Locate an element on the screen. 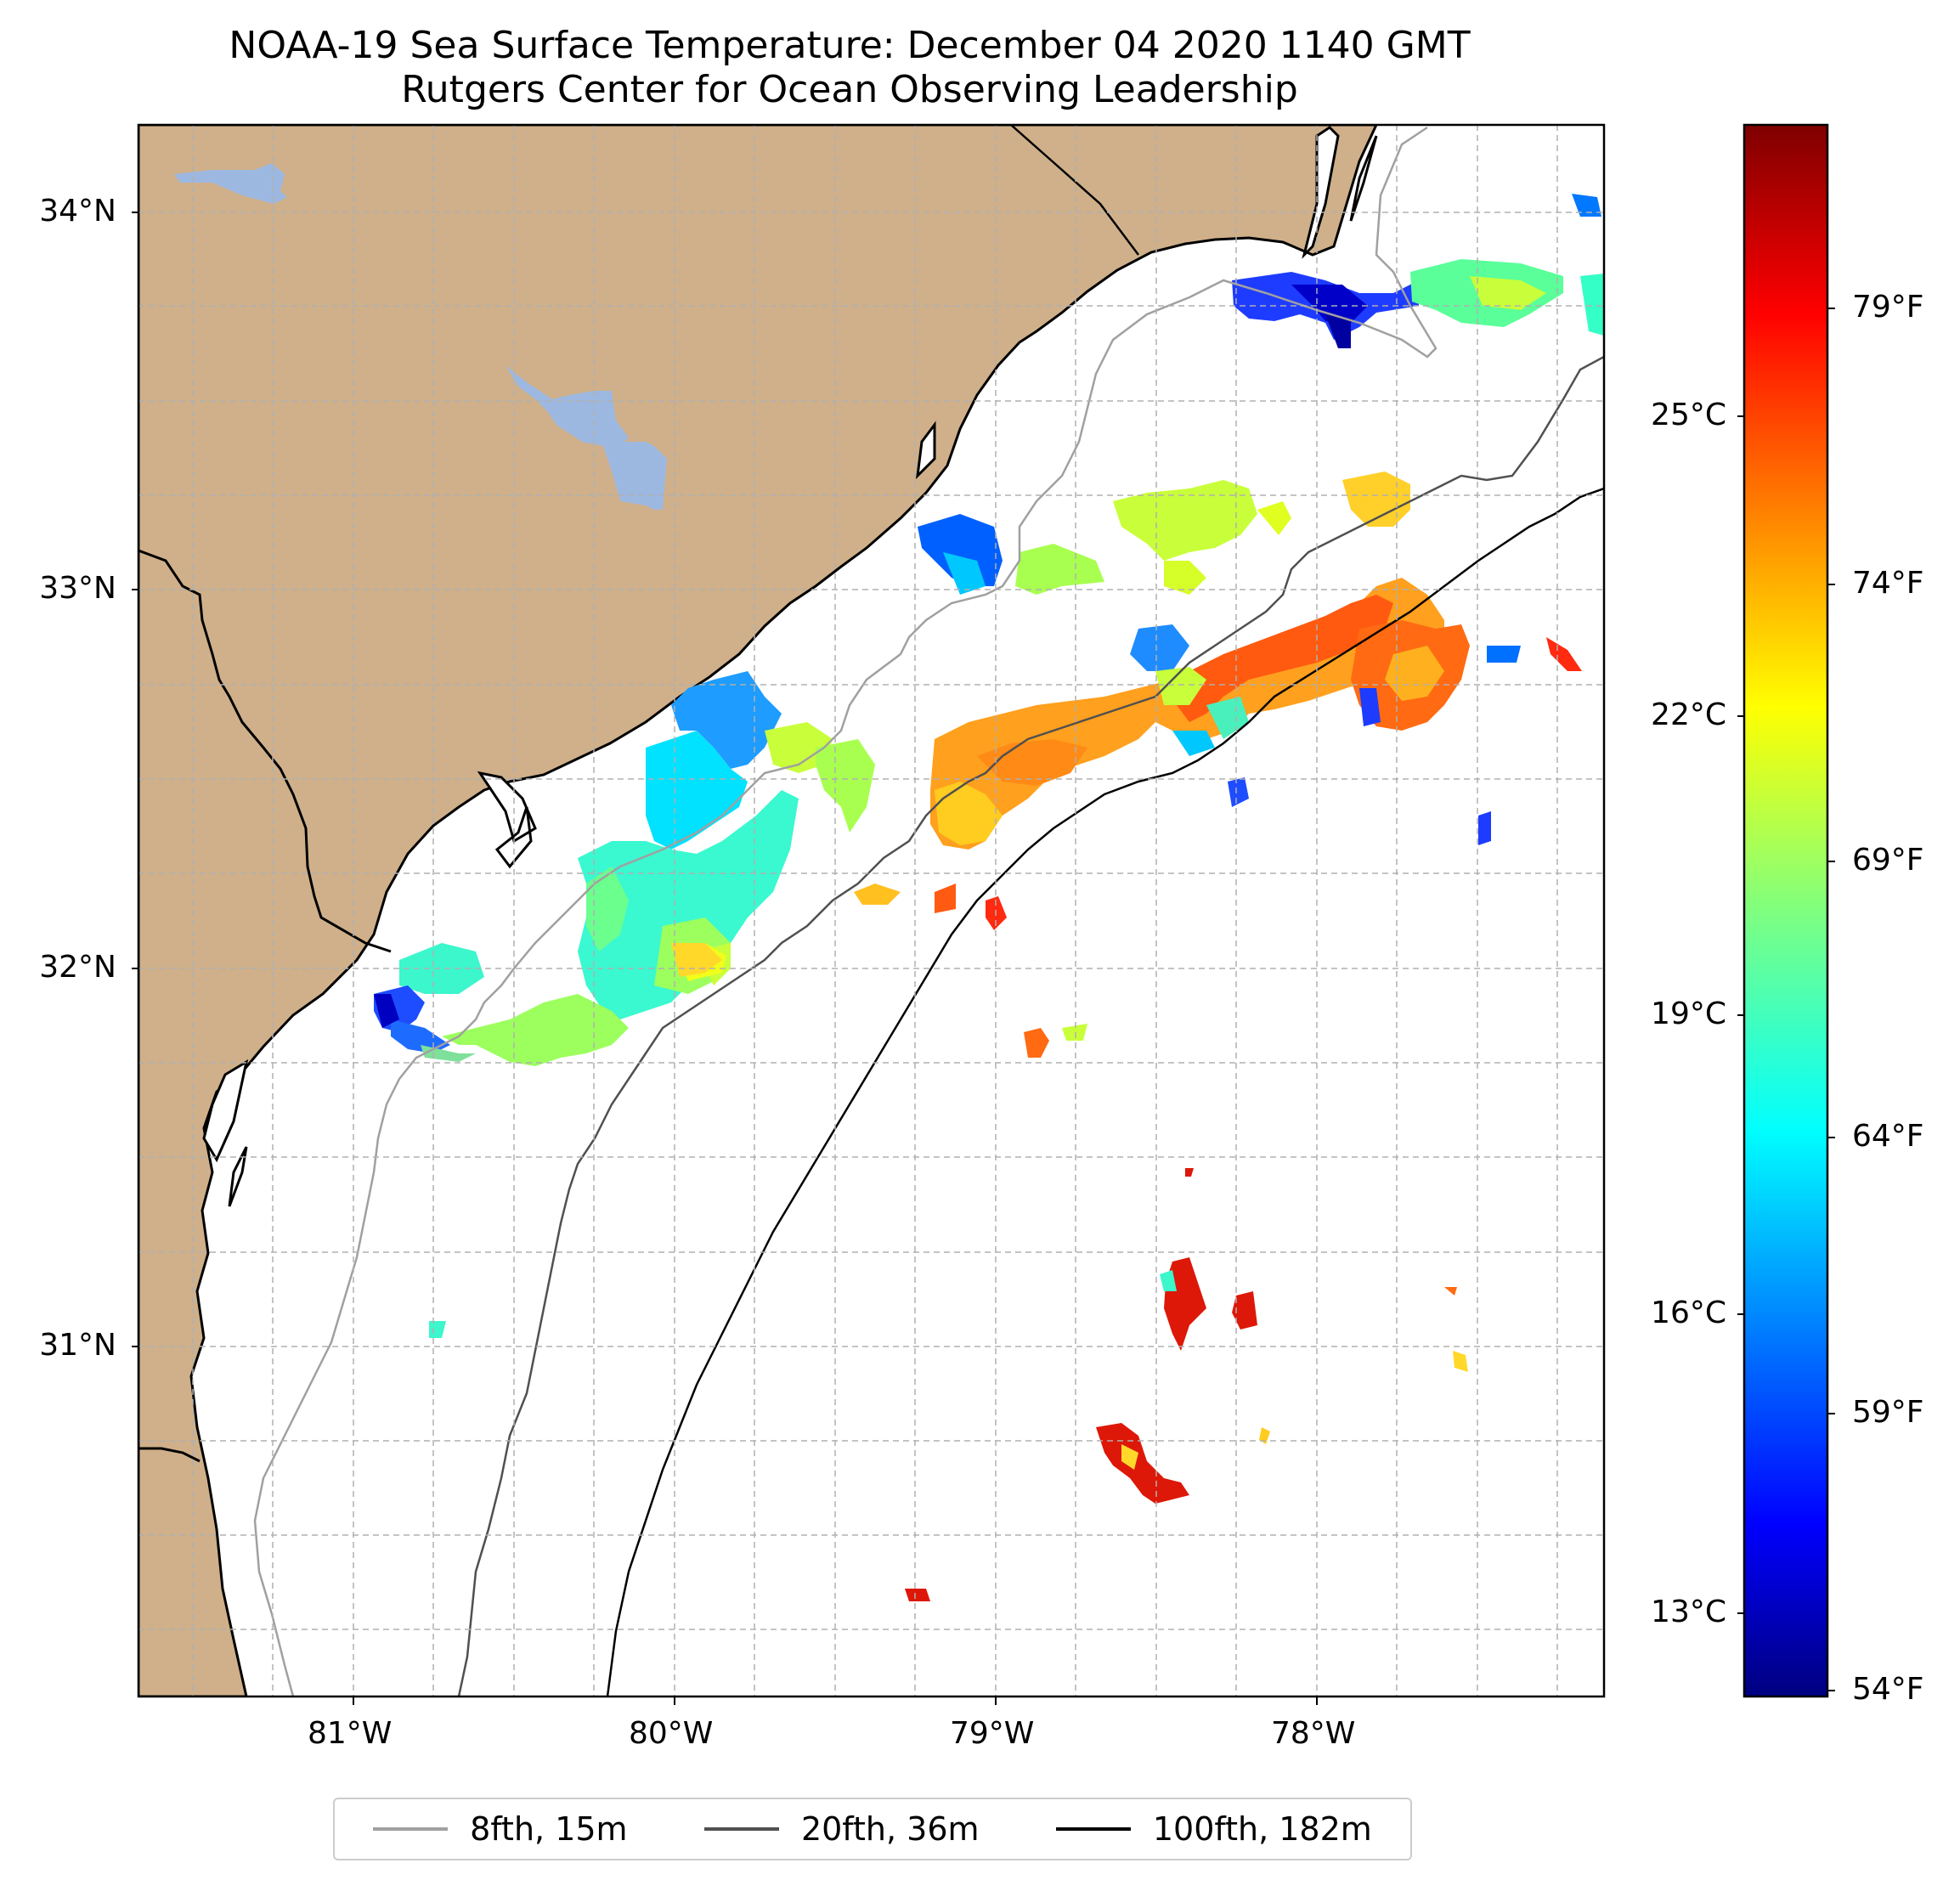 The height and width of the screenshot is (1880, 1960). lon-label-80: 80°W is located at coordinates (672, 1734).